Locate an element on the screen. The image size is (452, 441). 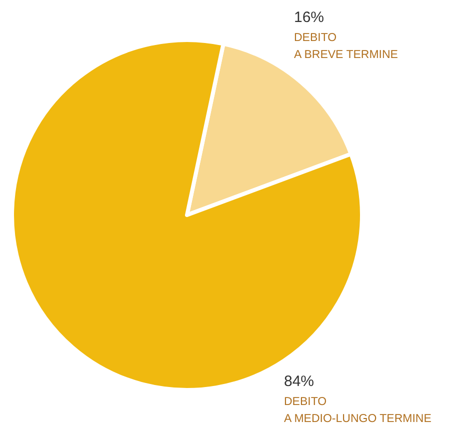
slice-label: DEBITO A MEDIO-LUNGO TERMINE is located at coordinates (358, 410).